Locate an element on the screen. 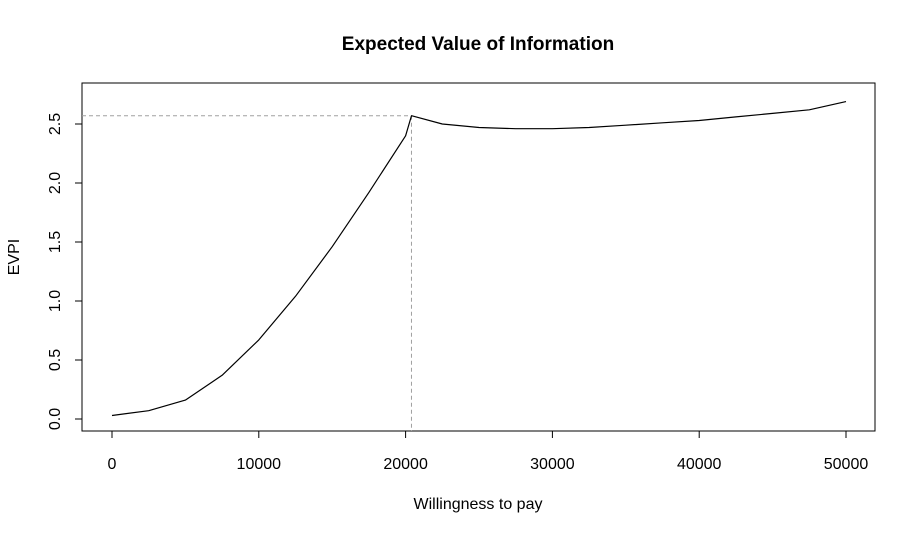 This screenshot has width=918, height=536. x-tick-label: 20000 is located at coordinates (405, 464).